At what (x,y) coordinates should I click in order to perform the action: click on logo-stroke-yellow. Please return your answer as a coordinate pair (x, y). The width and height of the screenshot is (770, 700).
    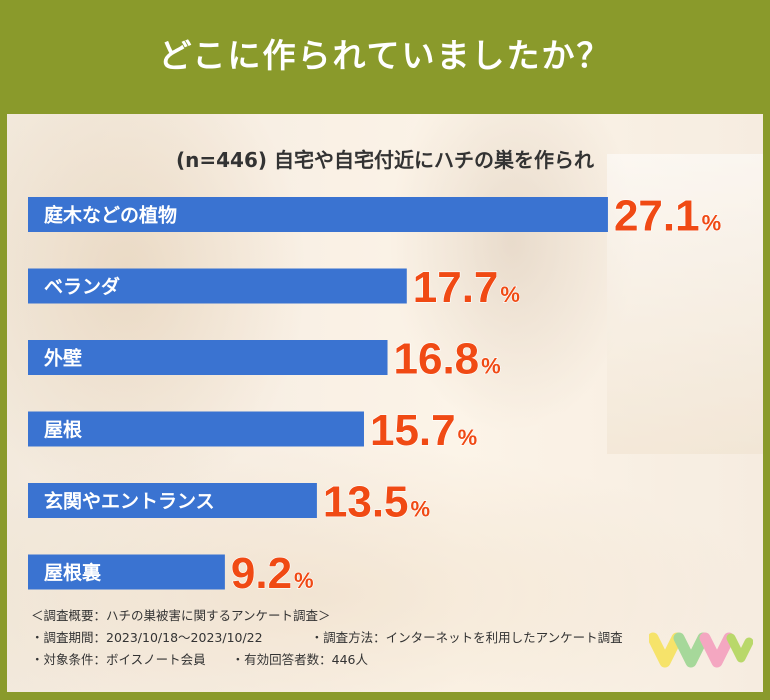
    Looking at the image, I should click on (666, 650).